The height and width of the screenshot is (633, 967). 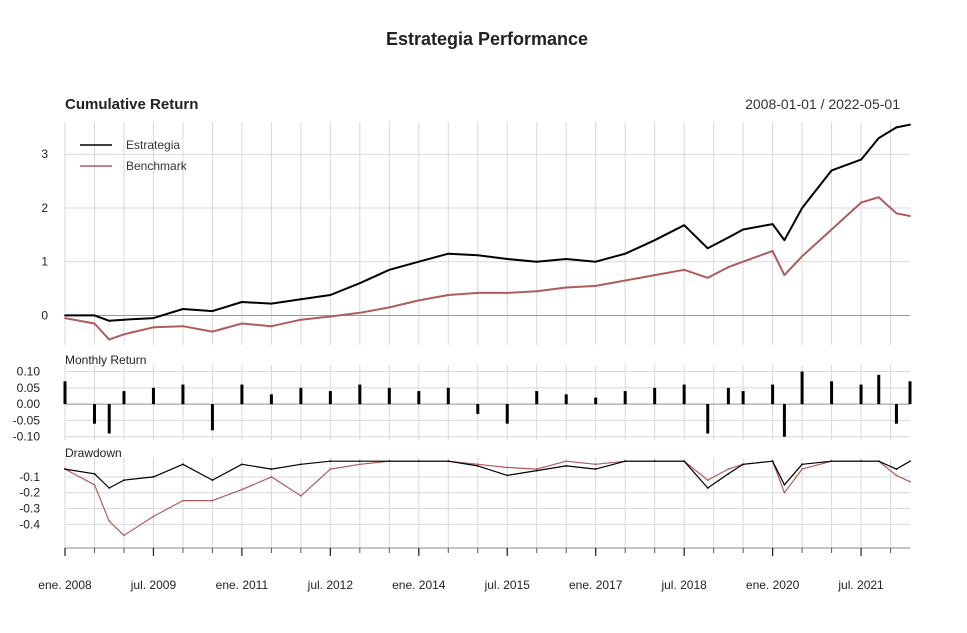 What do you see at coordinates (29, 404) in the screenshot?
I see `y-tick-label: 0.00` at bounding box center [29, 404].